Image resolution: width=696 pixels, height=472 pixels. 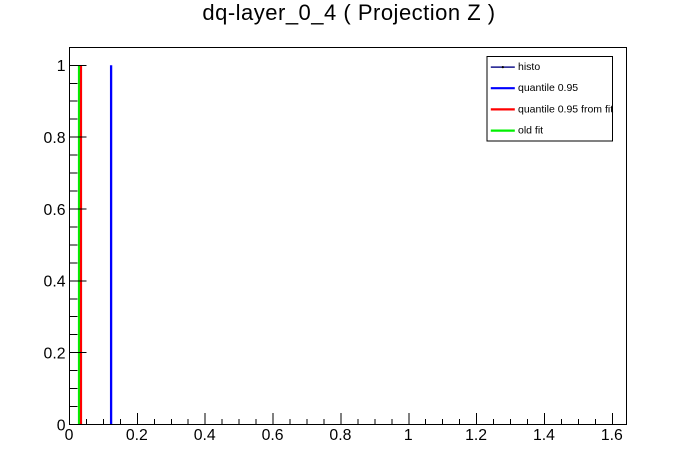 I want to click on svg-text: 1.4, so click(x=544, y=435).